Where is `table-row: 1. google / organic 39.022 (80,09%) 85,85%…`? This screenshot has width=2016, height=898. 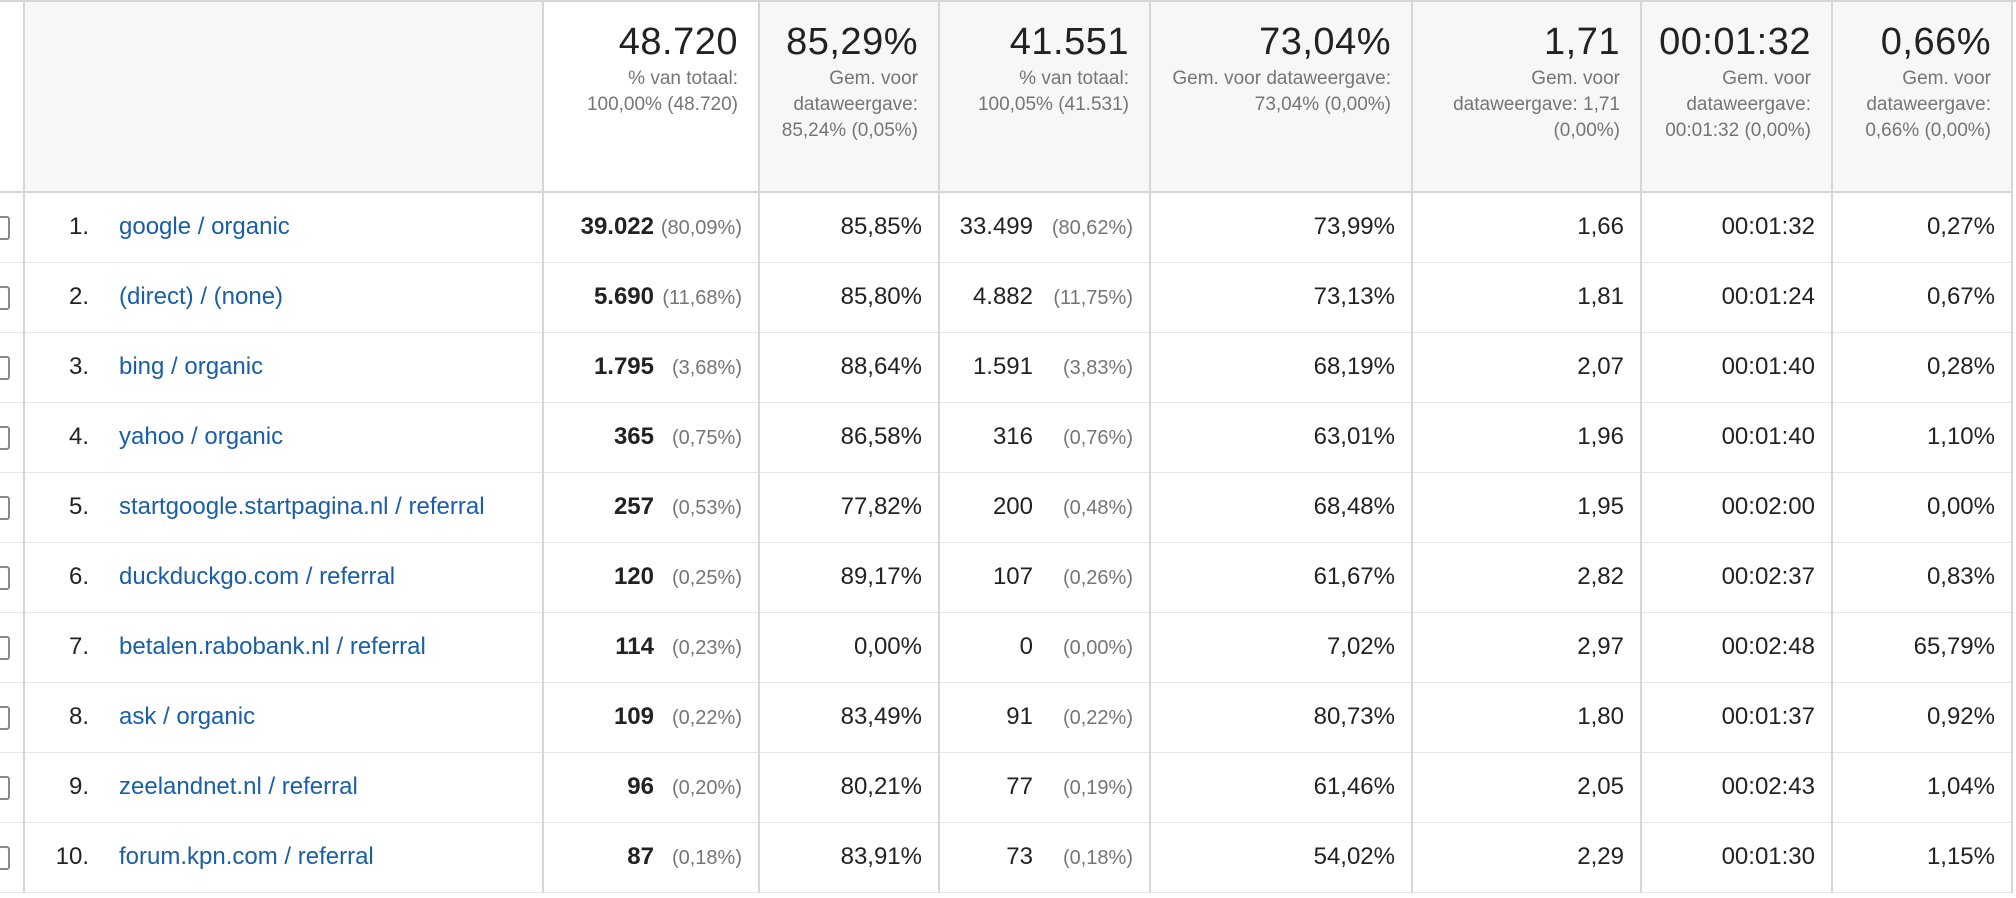 table-row: 1. google / organic 39.022 (80,09%) 85,85%… is located at coordinates (1006, 227).